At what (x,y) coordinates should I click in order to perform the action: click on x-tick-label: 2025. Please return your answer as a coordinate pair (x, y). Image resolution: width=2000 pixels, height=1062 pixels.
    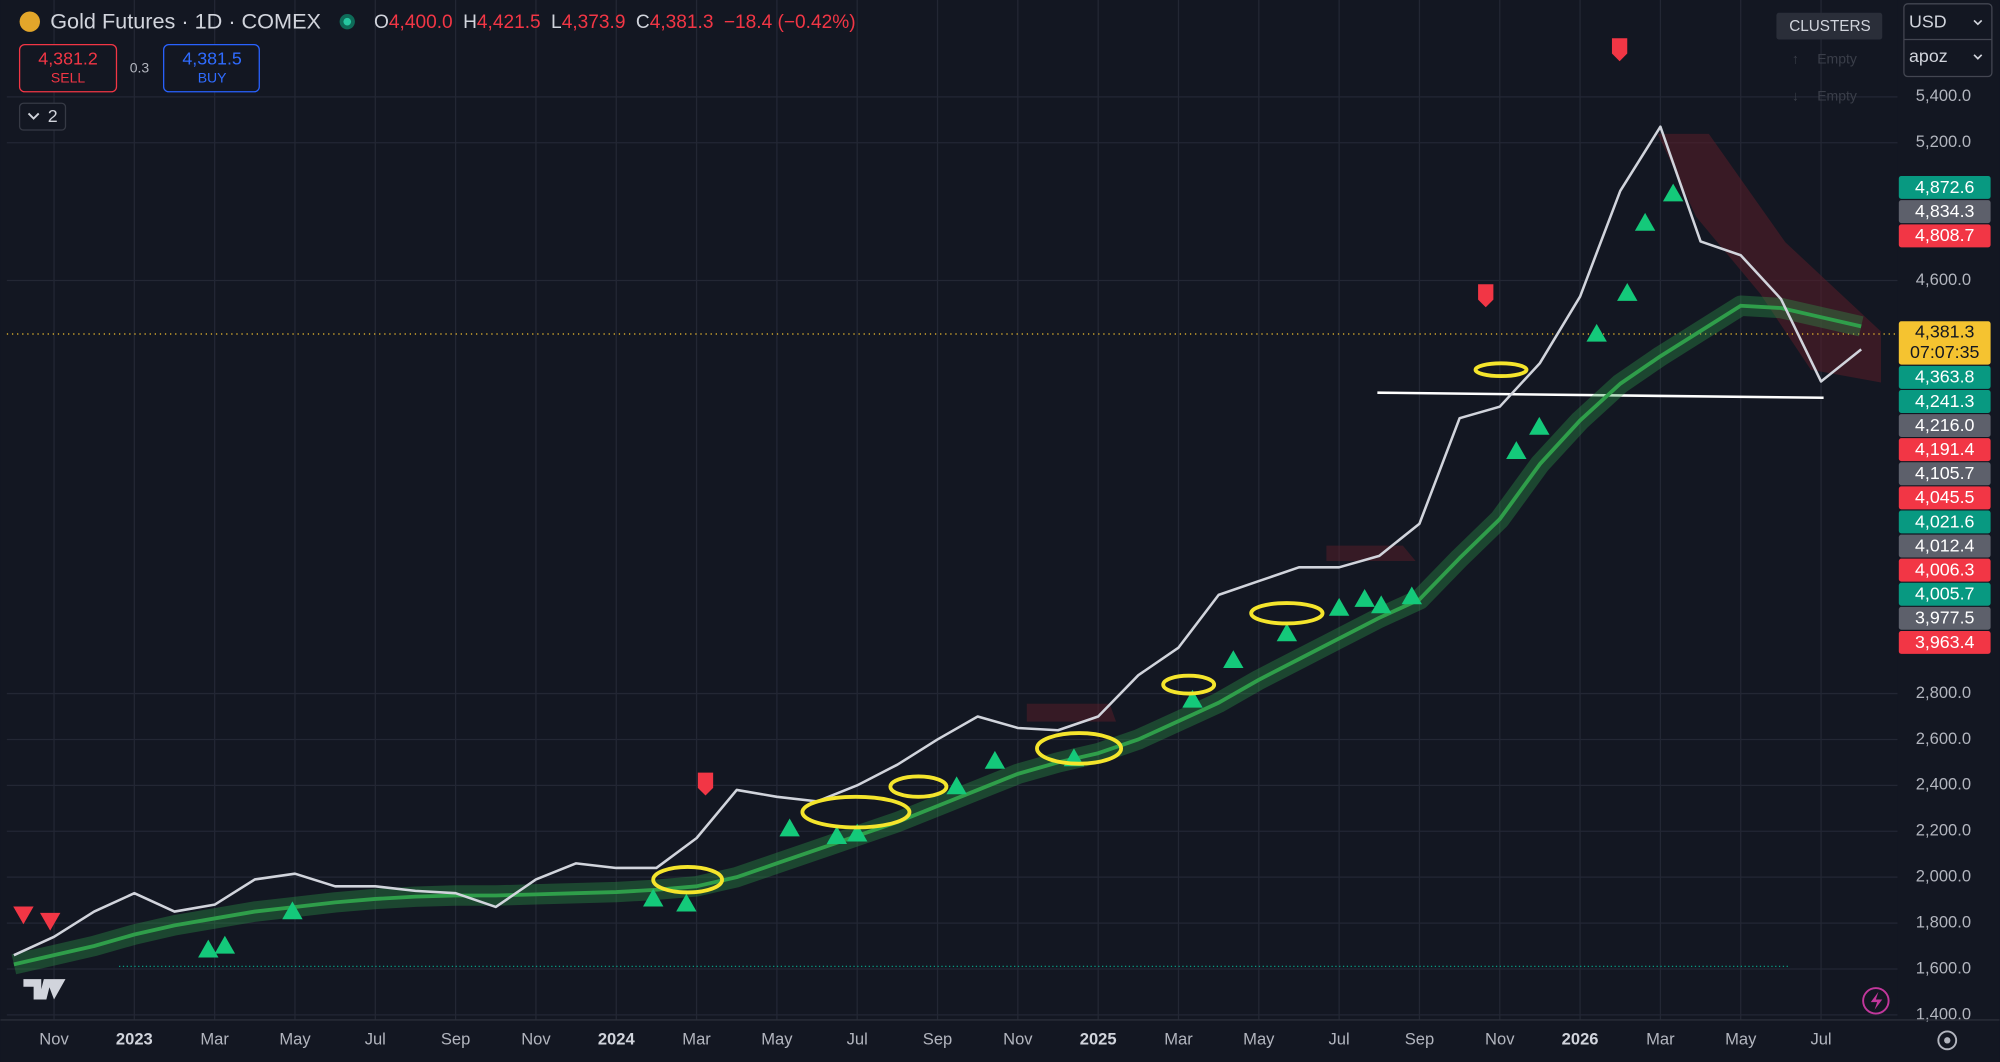
    Looking at the image, I should click on (1098, 1039).